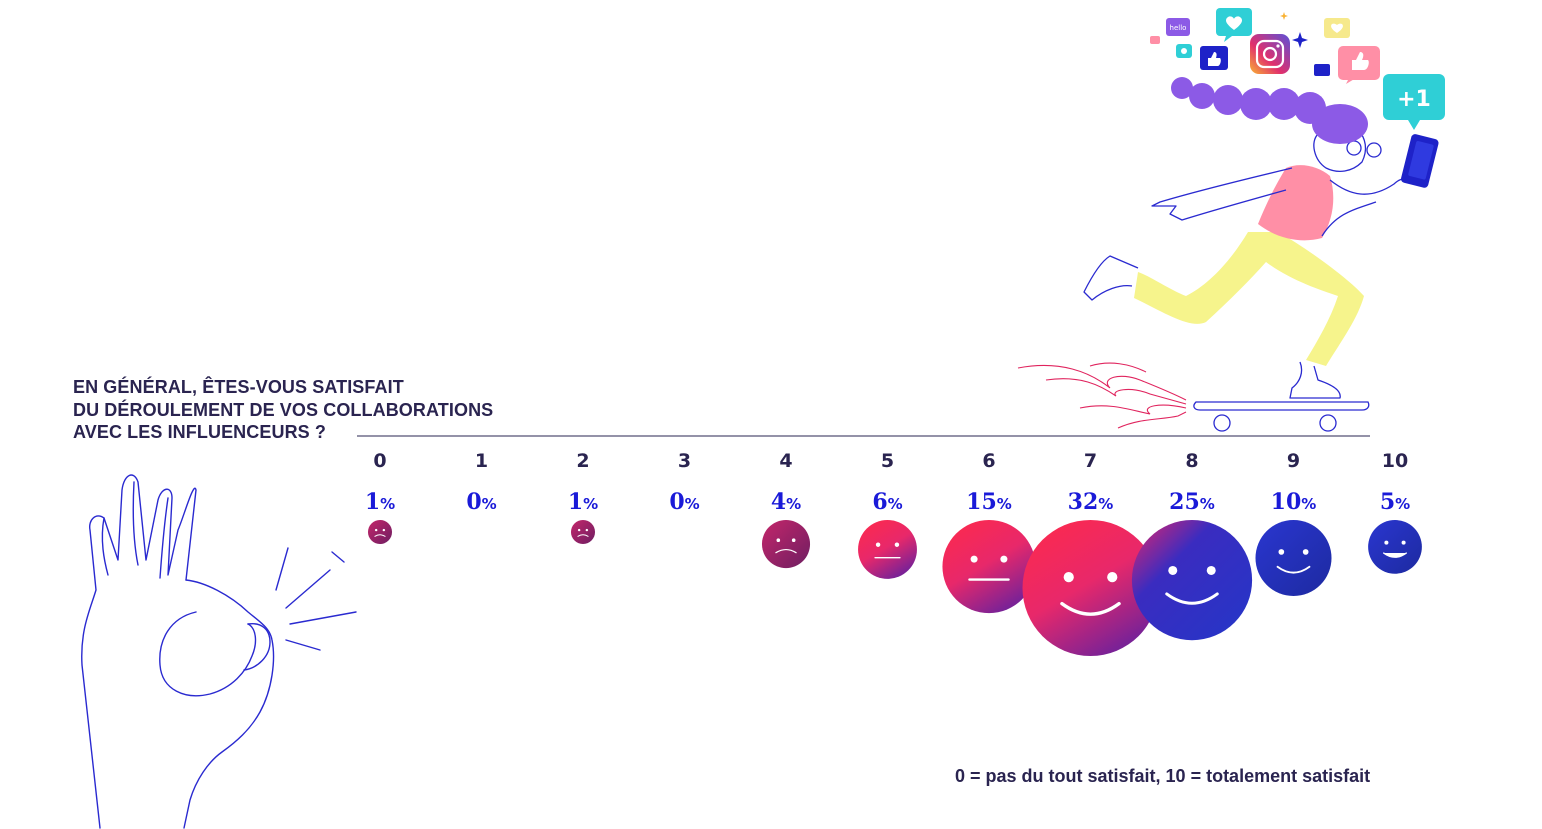  I want to click on plus-one-text: +1, so click(1414, 99).